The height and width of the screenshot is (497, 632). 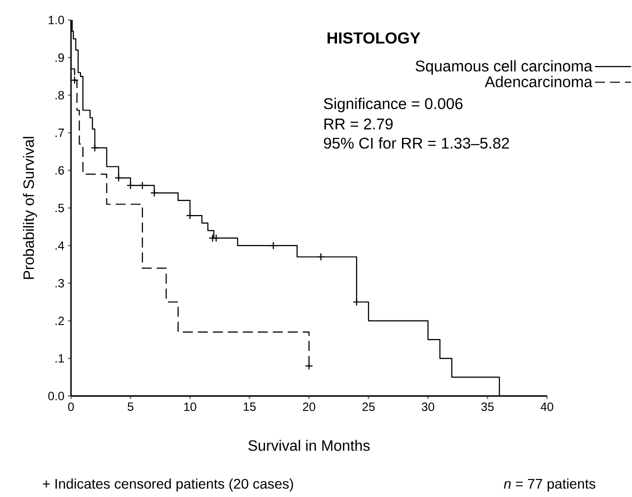 I want to click on y-tick-label: .4, so click(x=60, y=245).